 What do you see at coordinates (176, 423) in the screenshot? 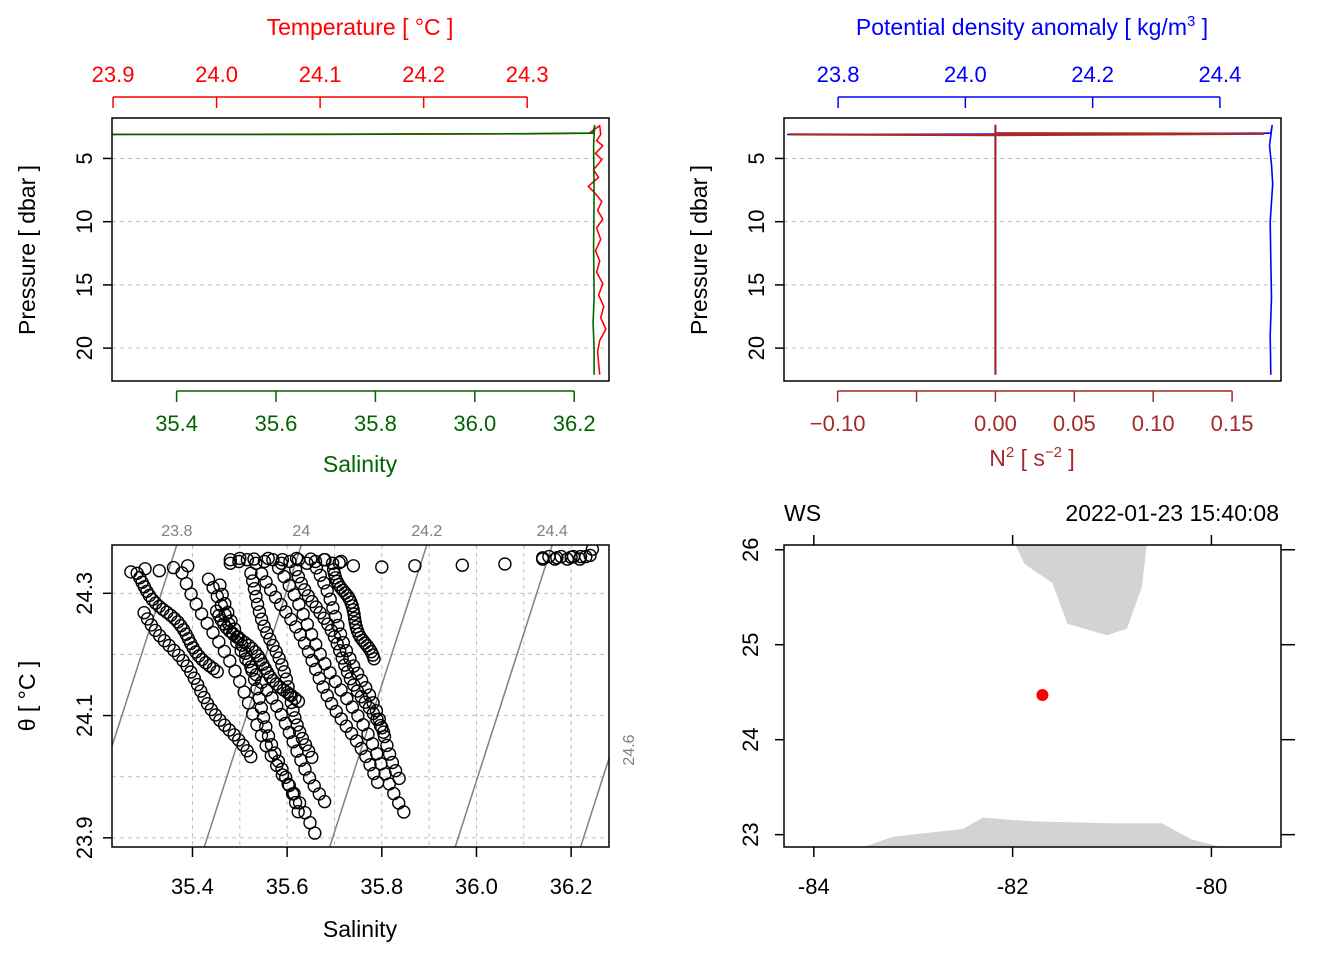
I see `bottom-tick-label: 35.4` at bounding box center [176, 423].